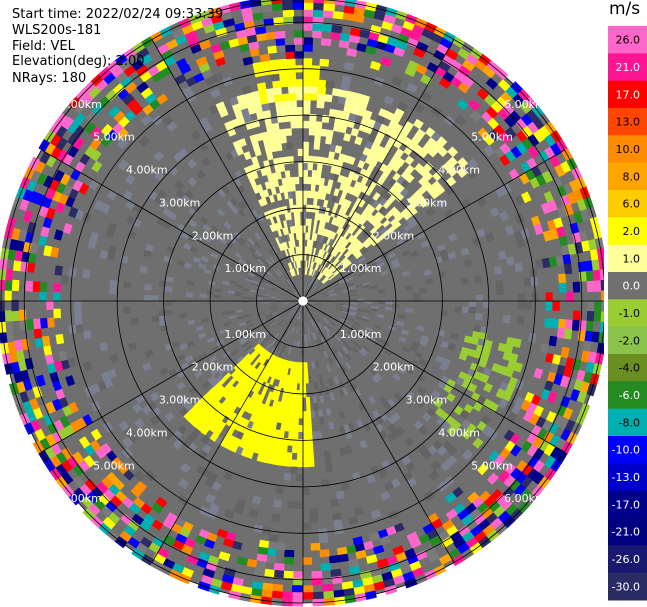 The image size is (647, 607). I want to click on field-label: Field: VEL, so click(43, 46).